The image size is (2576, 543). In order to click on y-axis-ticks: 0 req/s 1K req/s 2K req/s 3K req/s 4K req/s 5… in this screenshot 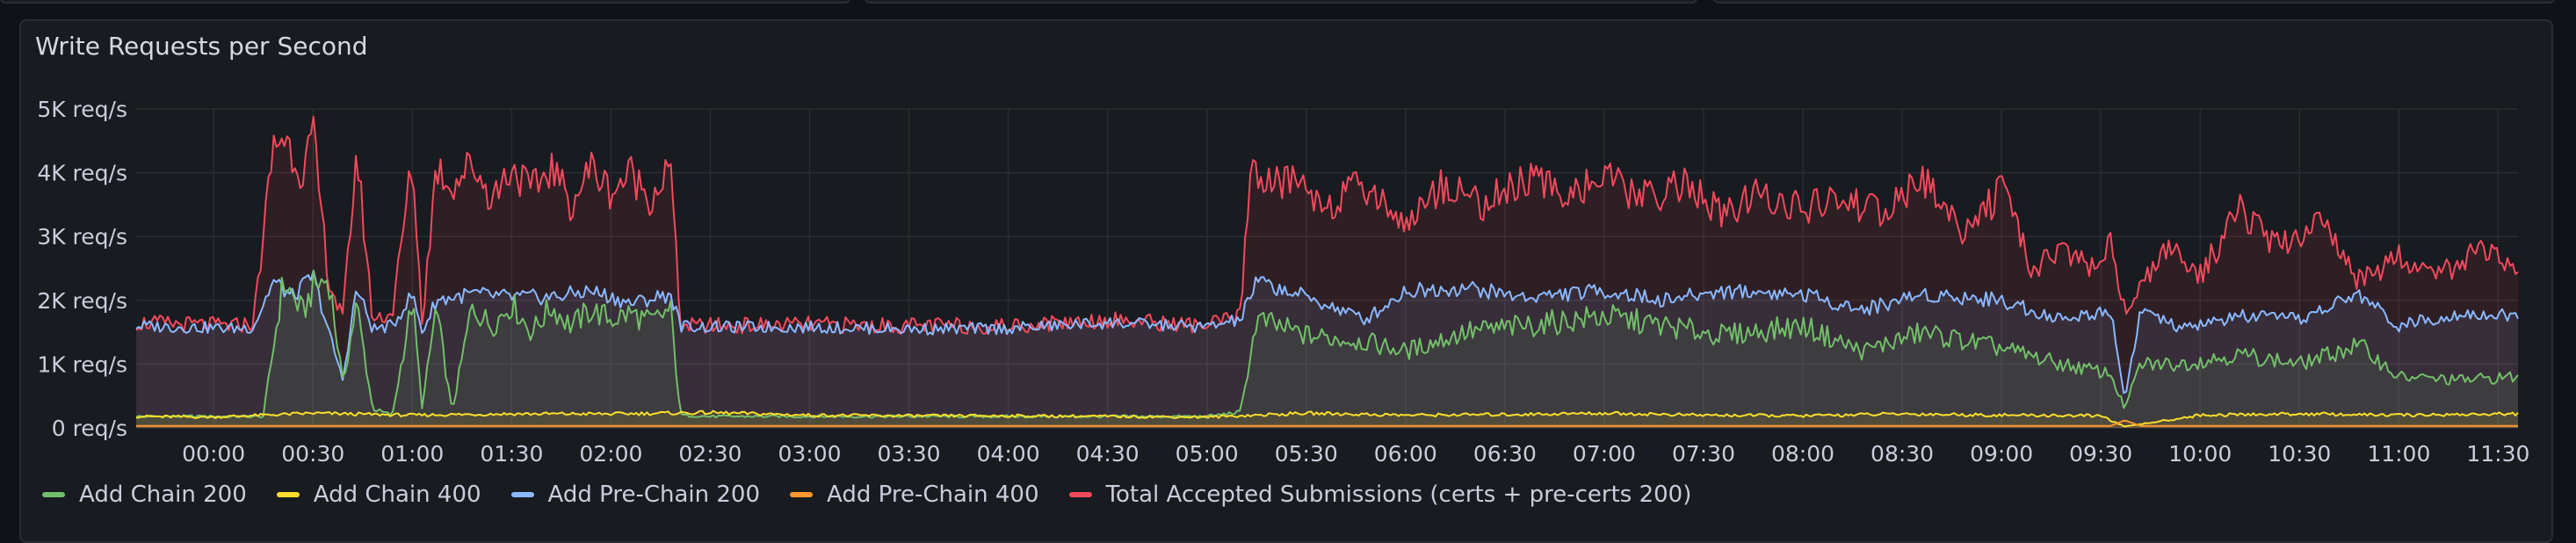, I will do `click(82, 269)`.